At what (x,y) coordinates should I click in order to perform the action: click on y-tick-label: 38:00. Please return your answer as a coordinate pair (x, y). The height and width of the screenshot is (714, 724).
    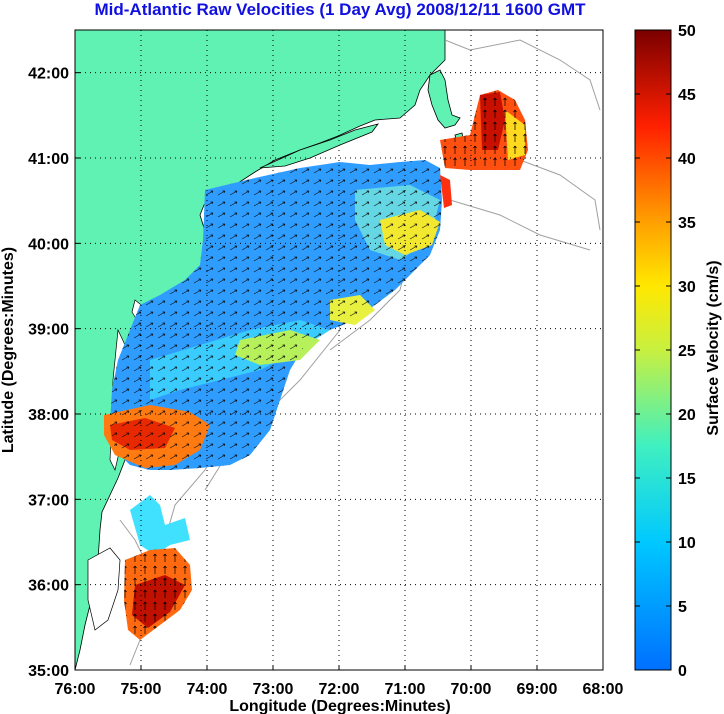
    Looking at the image, I should click on (48, 415).